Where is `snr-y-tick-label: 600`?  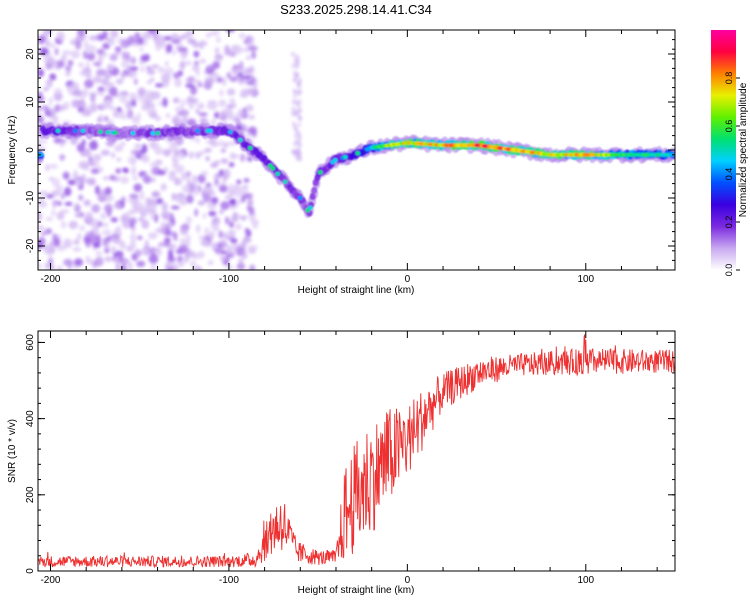
snr-y-tick-label: 600 is located at coordinates (30, 342).